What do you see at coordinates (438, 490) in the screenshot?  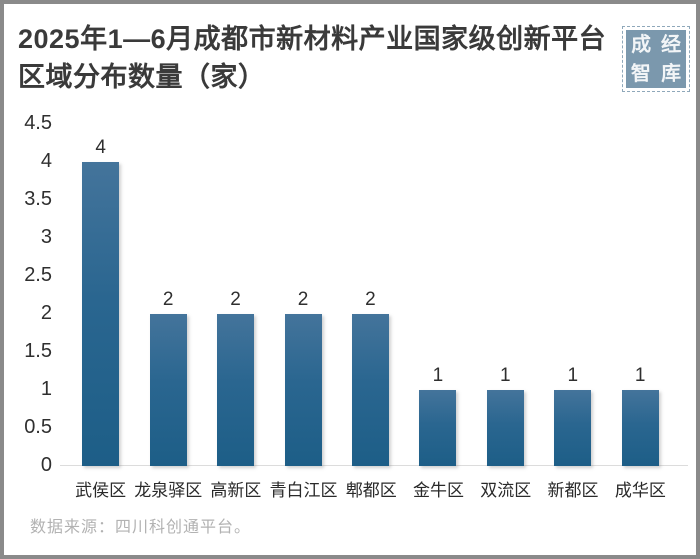 I see `x-tick-label: 金牛区` at bounding box center [438, 490].